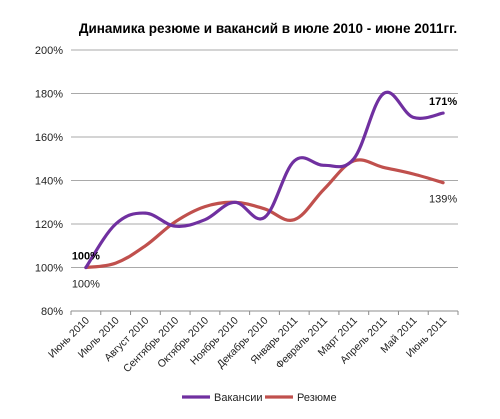 This screenshot has height=419, width=500. What do you see at coordinates (49, 225) in the screenshot?
I see `y-tick-label: 120%` at bounding box center [49, 225].